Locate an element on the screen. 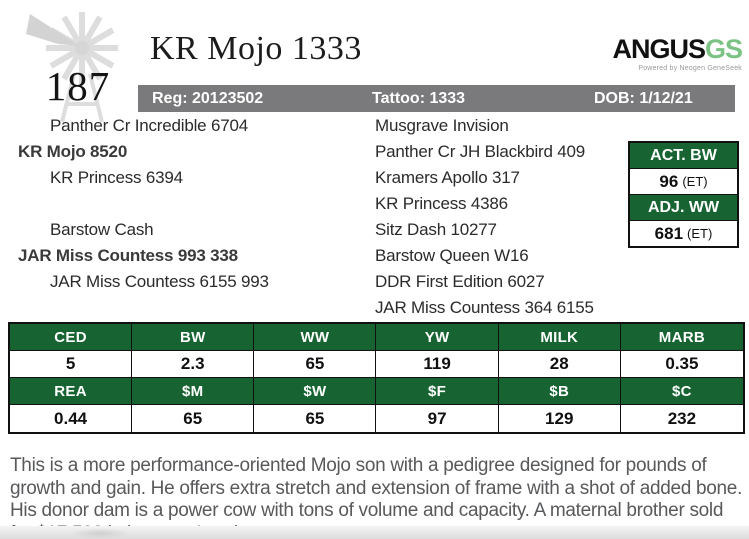 The width and height of the screenshot is (749, 539). pedigree-sire-granddam: KR Princess 6394 is located at coordinates (116, 177).